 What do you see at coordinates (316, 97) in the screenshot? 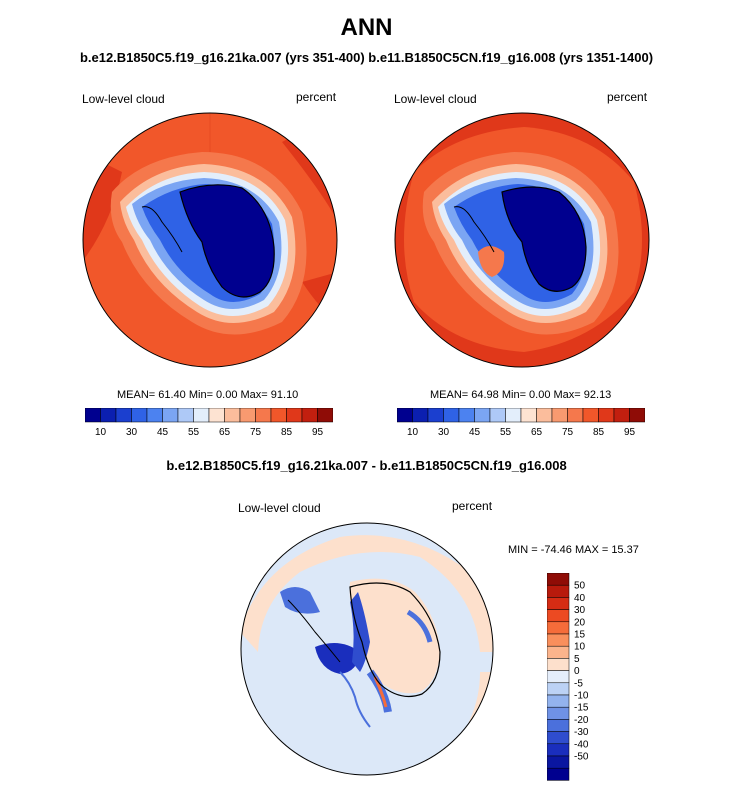
I see `left-panel-units: percent` at bounding box center [316, 97].